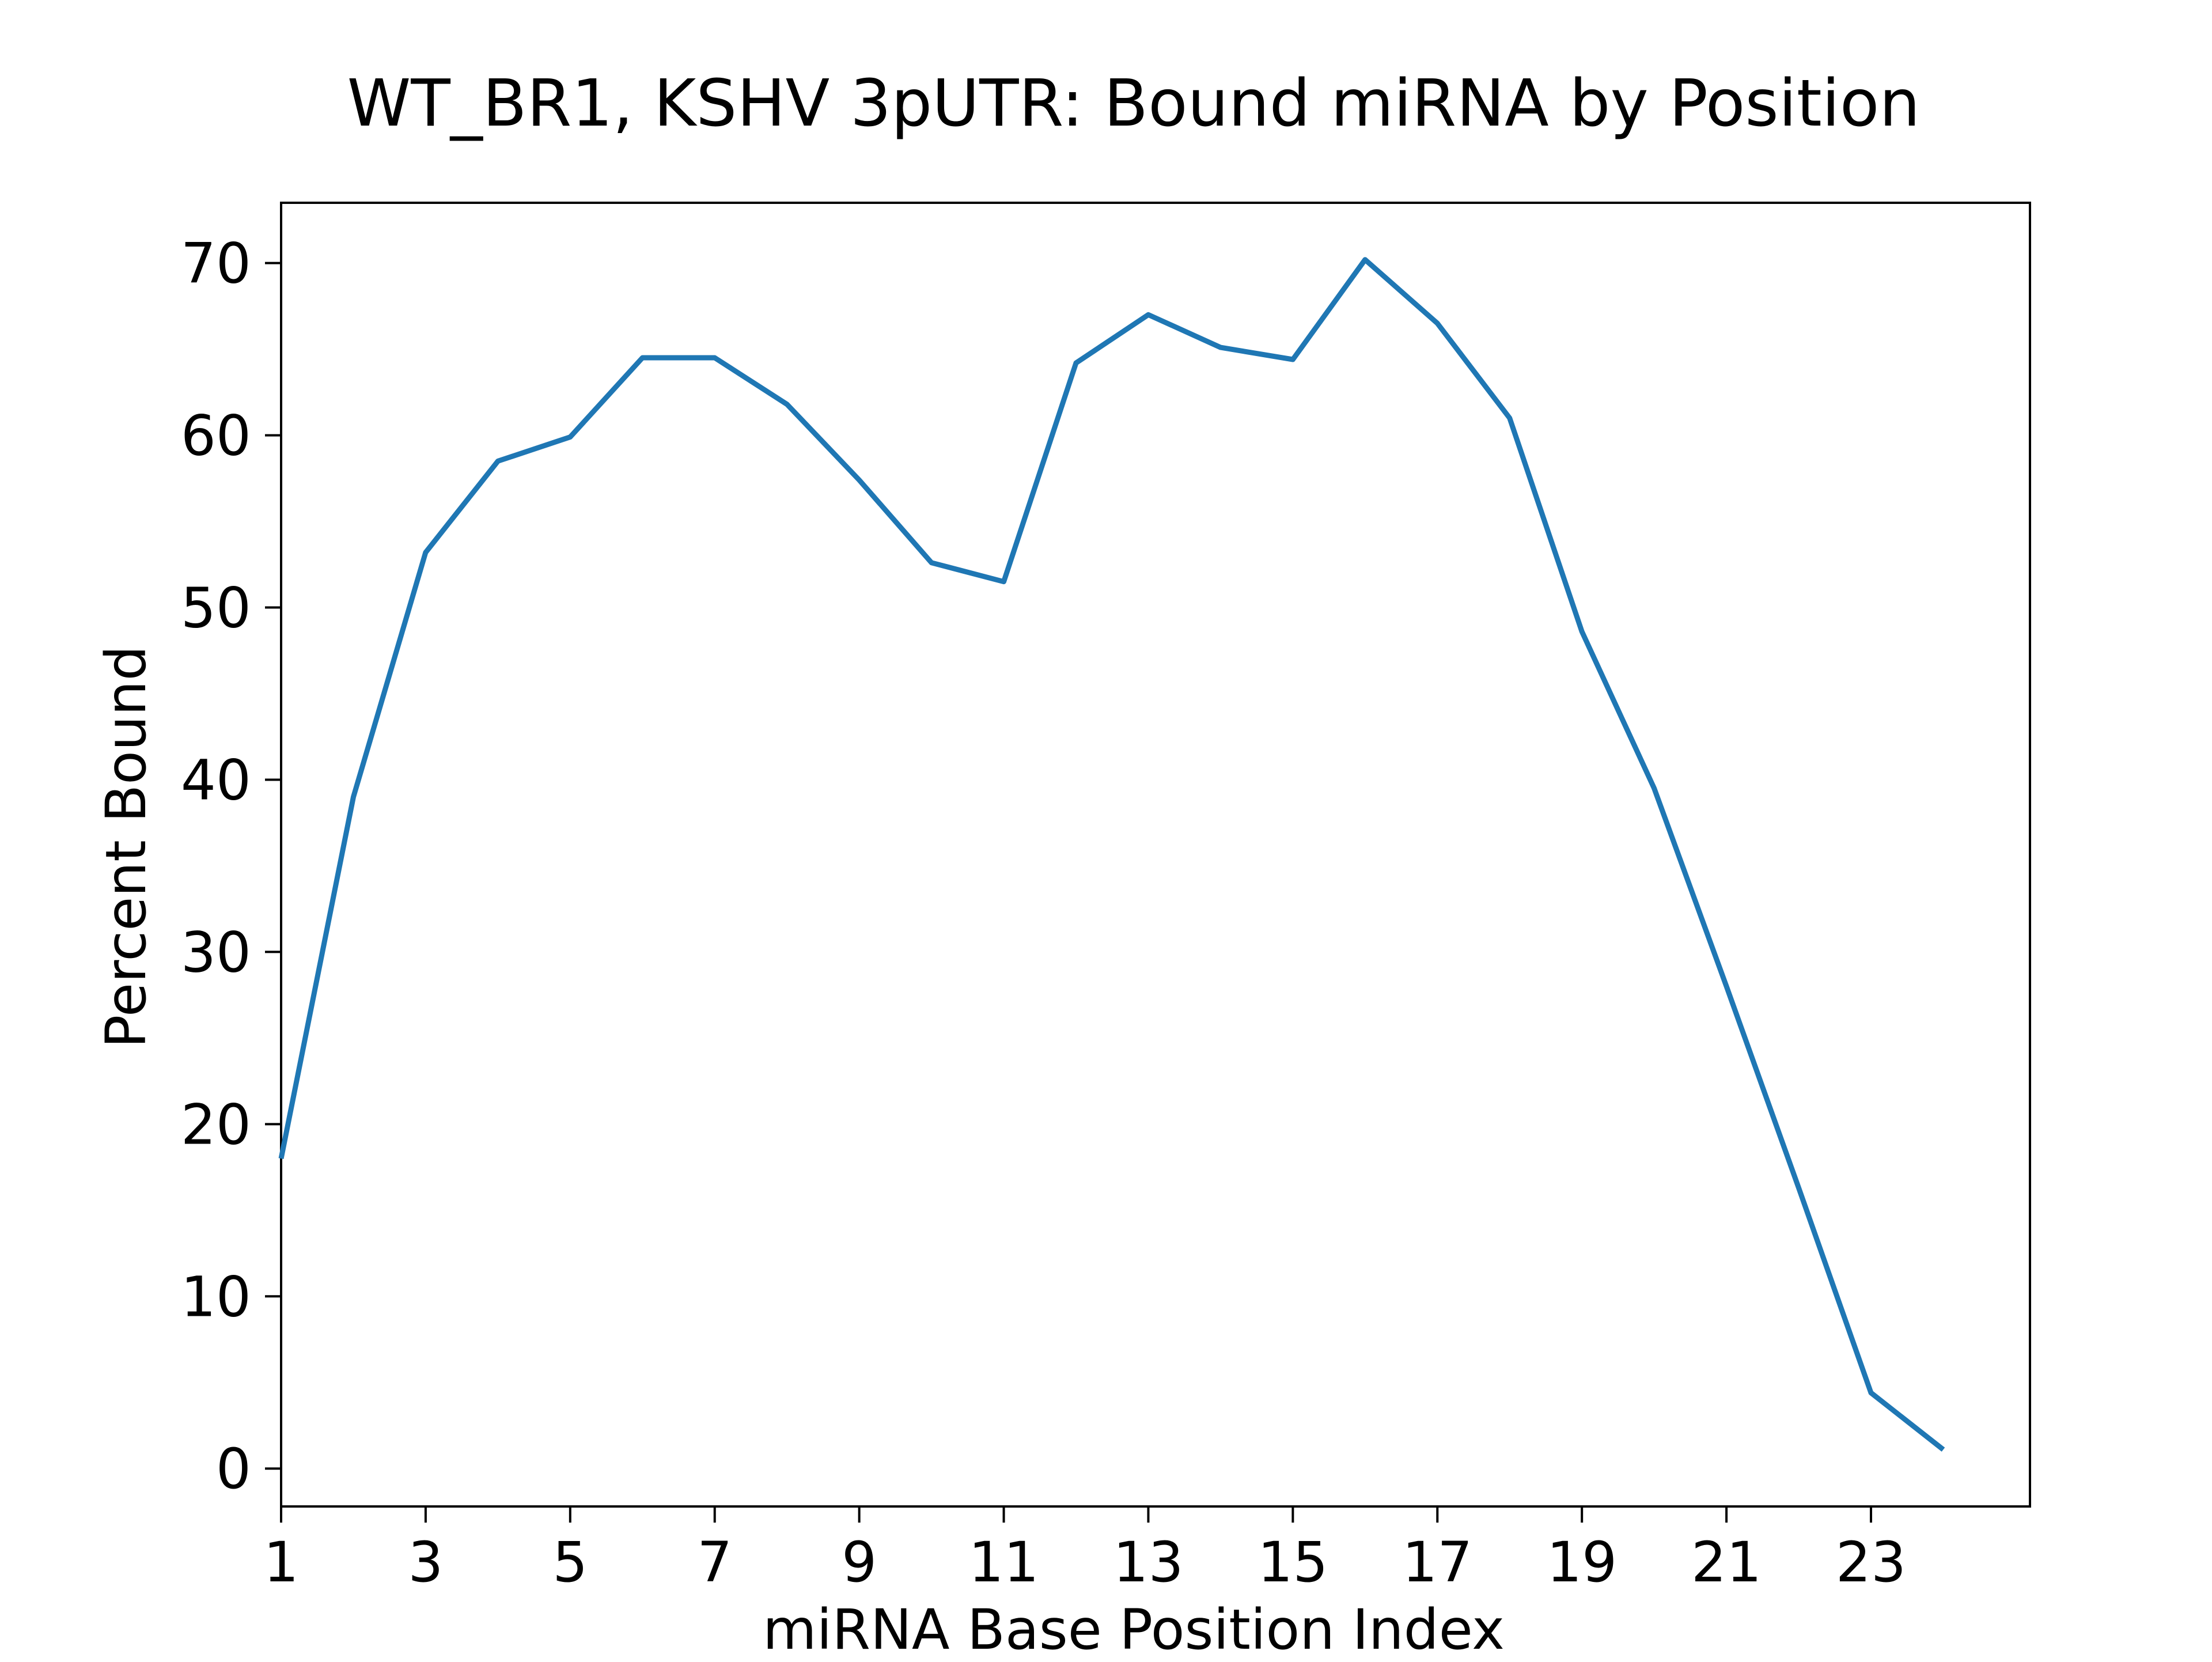 This screenshot has width=2212, height=1662. Describe the element at coordinates (216, 1124) in the screenshot. I see `y-tick-label: 20` at that location.